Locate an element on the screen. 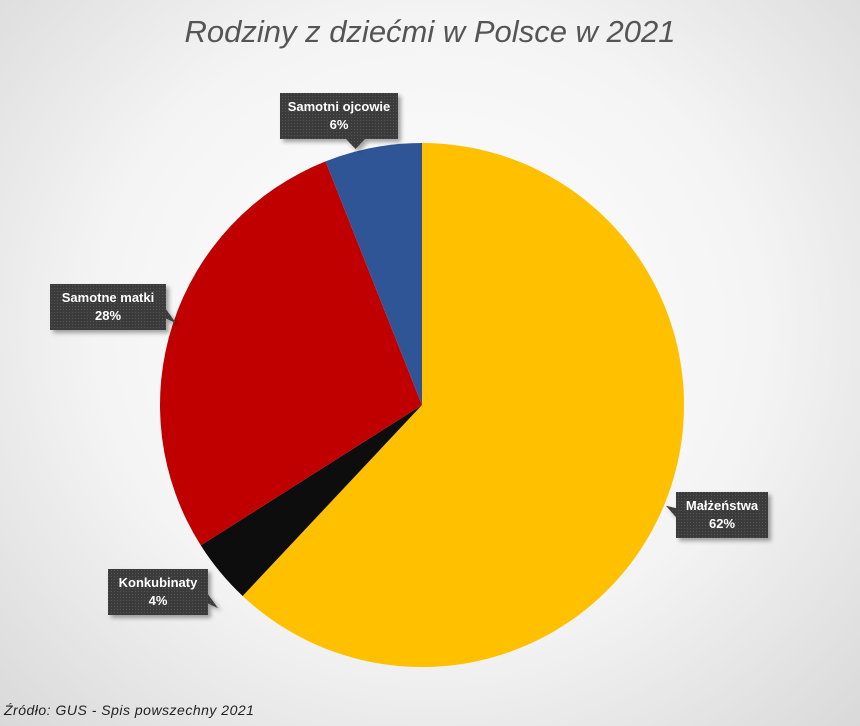 This screenshot has width=860, height=726. slice-name-label: Samotni ojcowie is located at coordinates (339, 106).